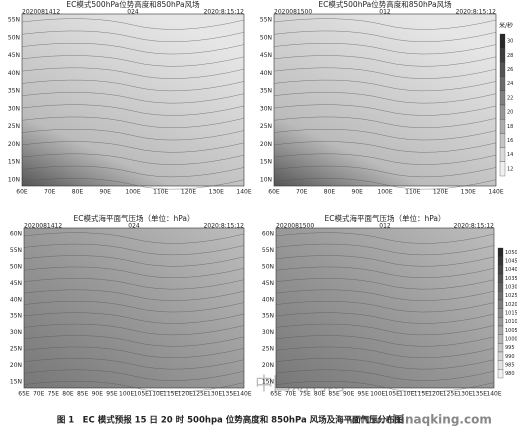  I want to click on colorbar-label: 12, so click(510, 169).